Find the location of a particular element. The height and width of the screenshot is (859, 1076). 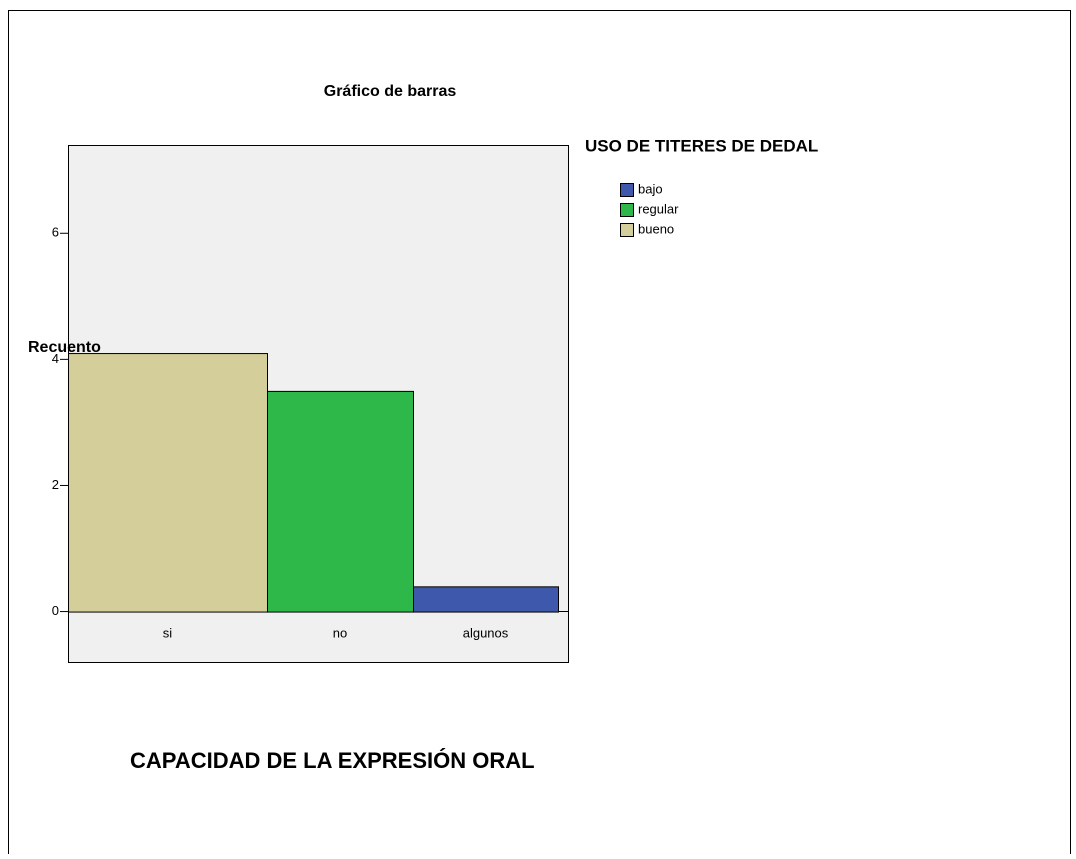

legend-label: regular is located at coordinates (658, 208).